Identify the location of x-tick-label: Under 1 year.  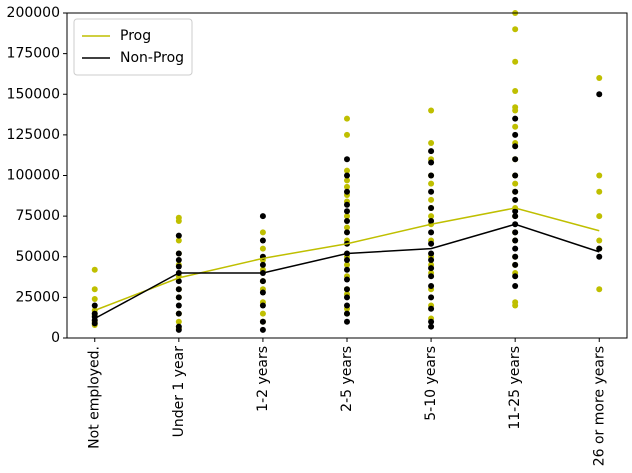
(179, 392).